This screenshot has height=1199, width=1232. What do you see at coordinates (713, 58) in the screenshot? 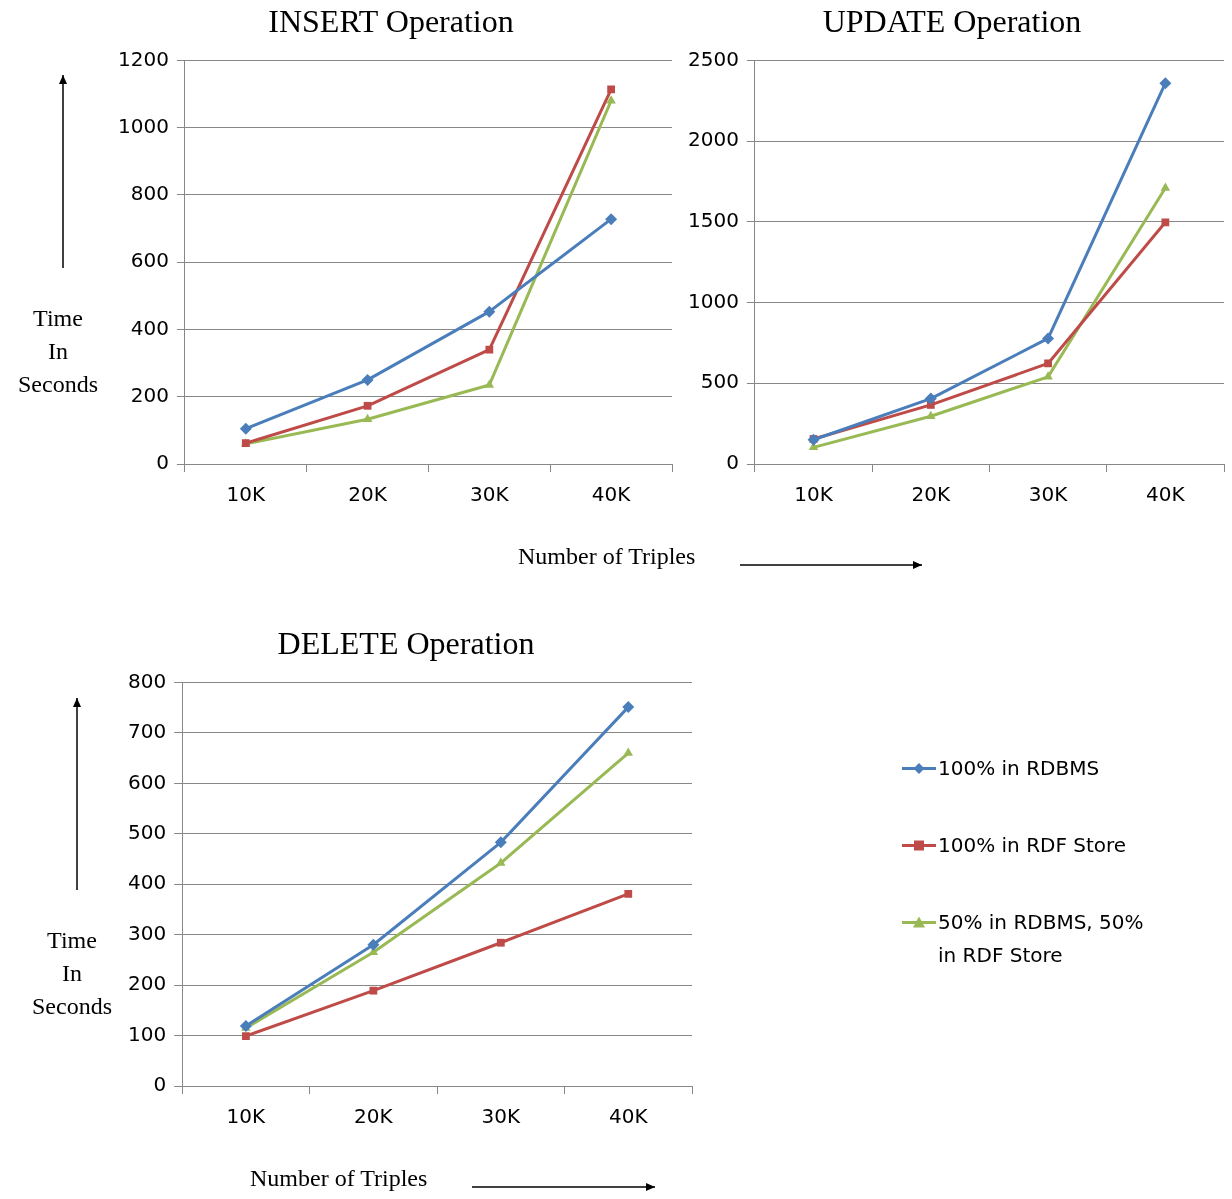
I see `y-tick-label: 2500` at bounding box center [713, 58].